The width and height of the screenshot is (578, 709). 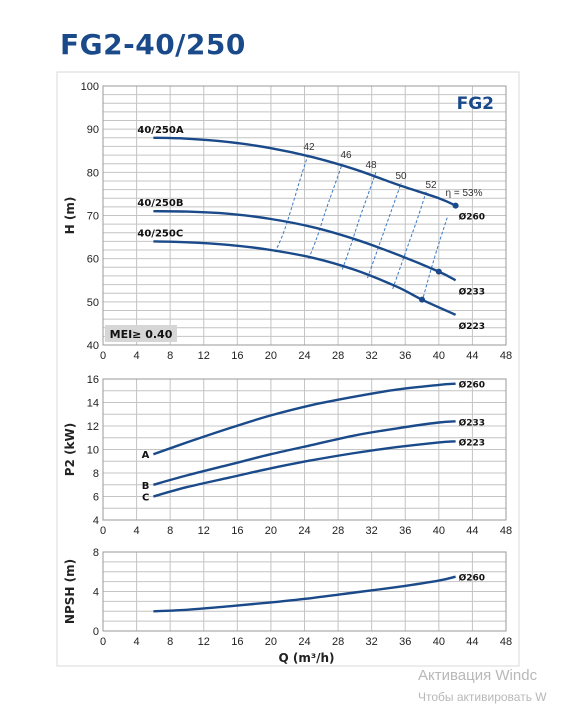 What do you see at coordinates (478, 675) in the screenshot?
I see `watermark-line-1: Активация Windc` at bounding box center [478, 675].